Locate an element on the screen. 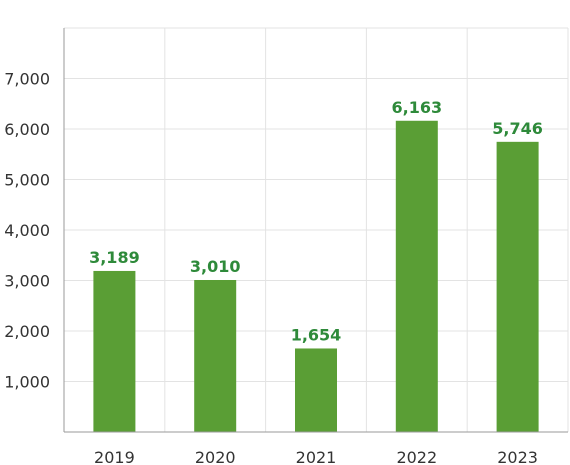  data-label-2023: 5,746 is located at coordinates (517, 128).